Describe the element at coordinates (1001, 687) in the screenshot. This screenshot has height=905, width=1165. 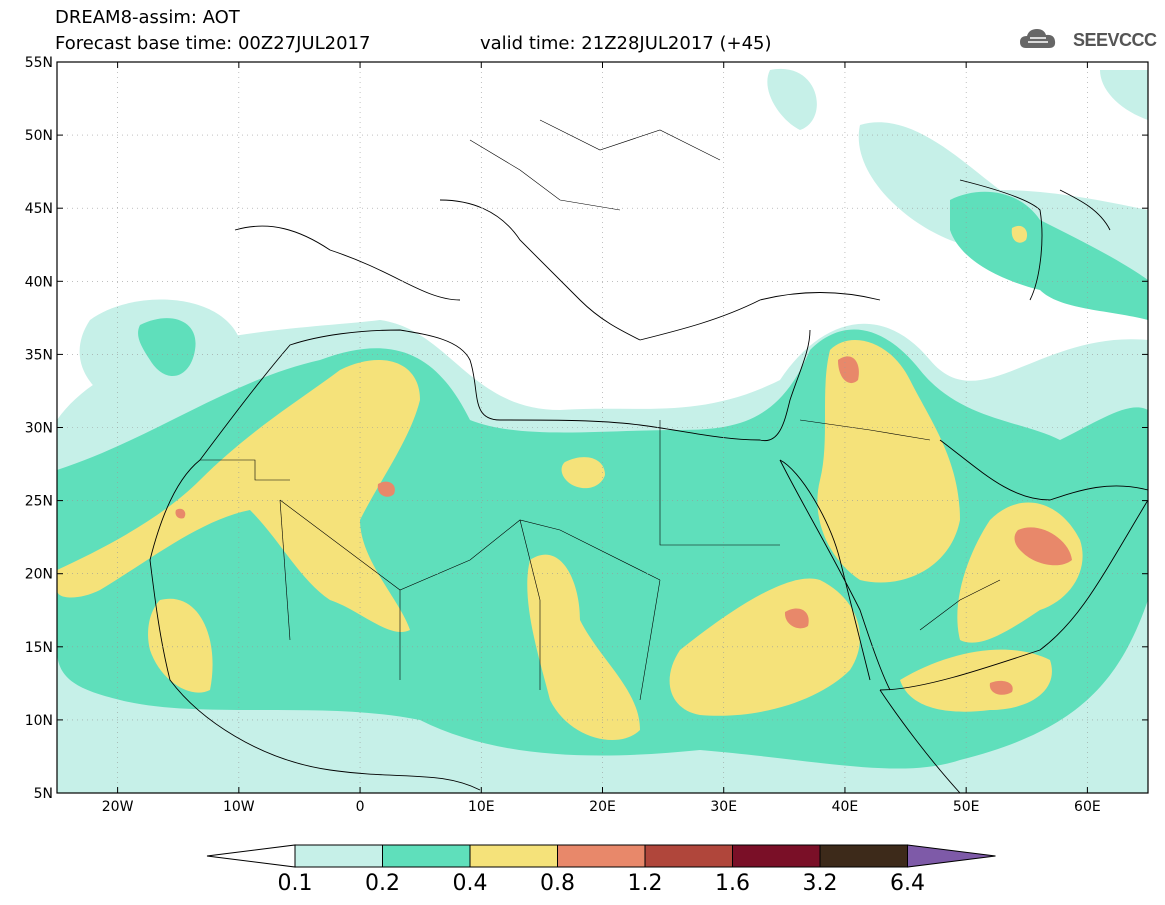
I see `aot-band-0.8-yemen` at that location.